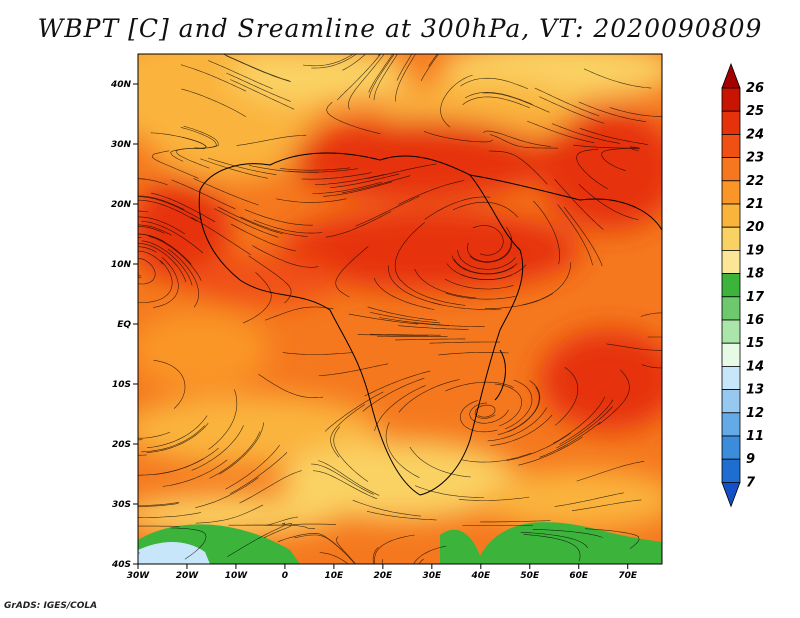 This screenshot has height=618, width=800. Describe the element at coordinates (751, 482) in the screenshot. I see `colorbar-label: 7` at that location.